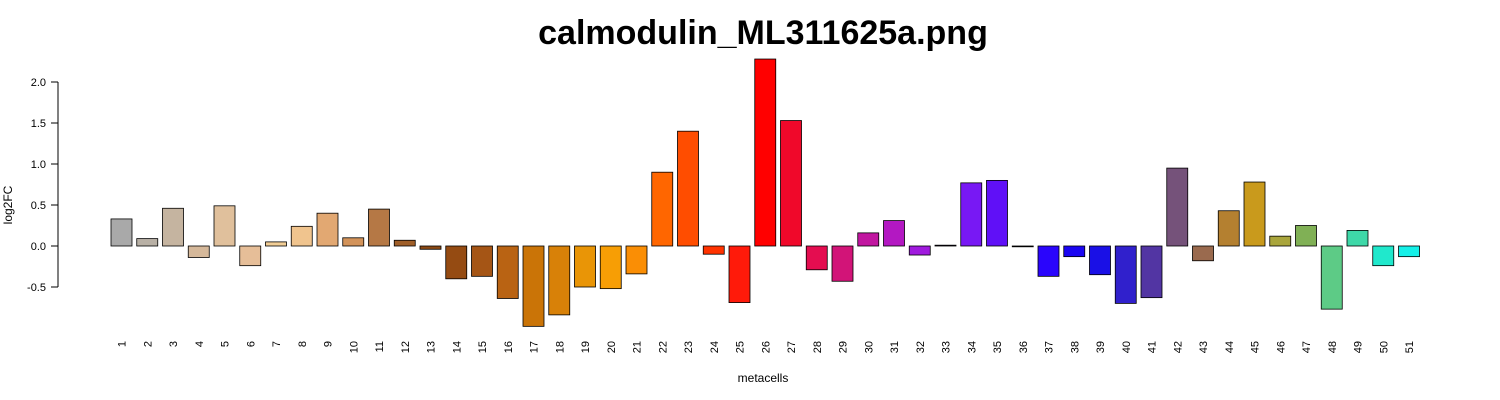 This screenshot has height=400, width=1500. What do you see at coordinates (663, 347) in the screenshot?
I see `x-tick-label: 22` at bounding box center [663, 347].